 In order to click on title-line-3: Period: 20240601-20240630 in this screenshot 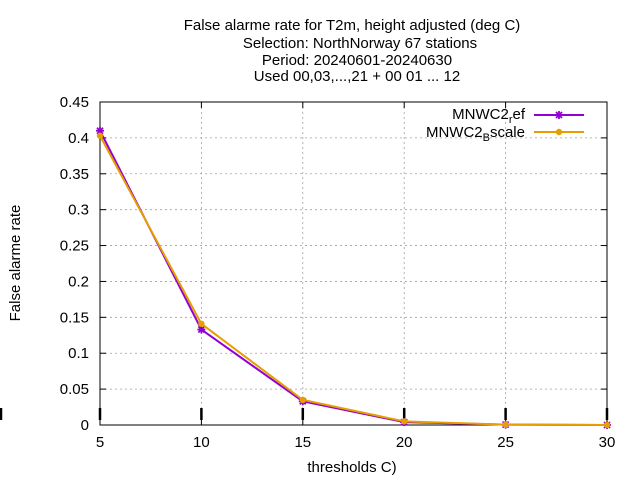, I will do `click(357, 60)`.